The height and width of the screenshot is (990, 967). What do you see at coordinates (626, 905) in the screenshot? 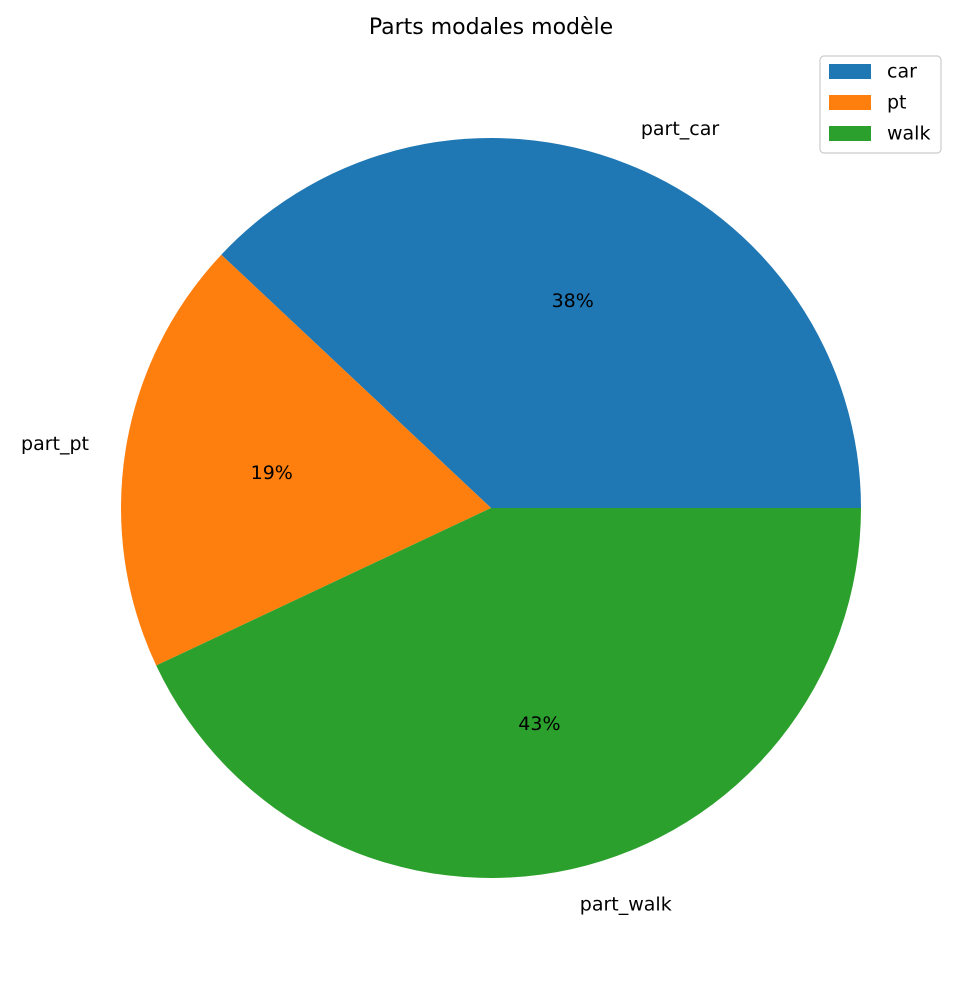
I see `slice-label-walk: part_walk` at bounding box center [626, 905].